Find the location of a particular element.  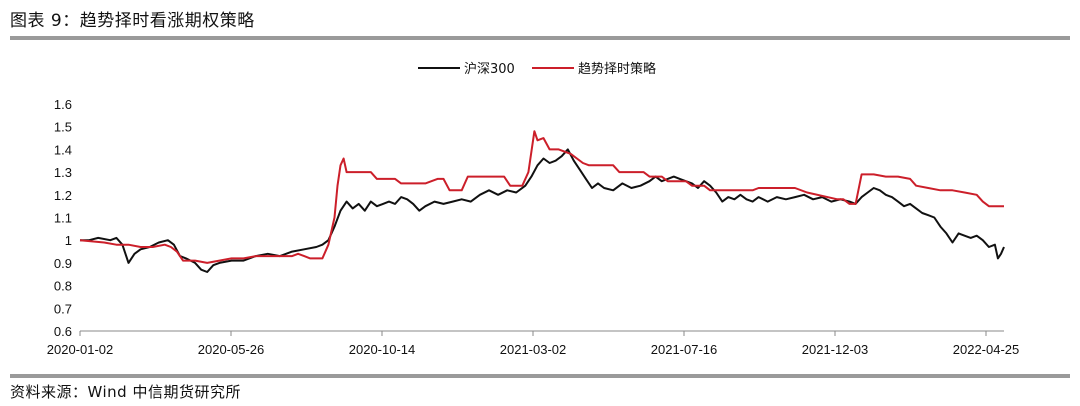

x-tick-label: 2020-10-14 is located at coordinates (382, 349).